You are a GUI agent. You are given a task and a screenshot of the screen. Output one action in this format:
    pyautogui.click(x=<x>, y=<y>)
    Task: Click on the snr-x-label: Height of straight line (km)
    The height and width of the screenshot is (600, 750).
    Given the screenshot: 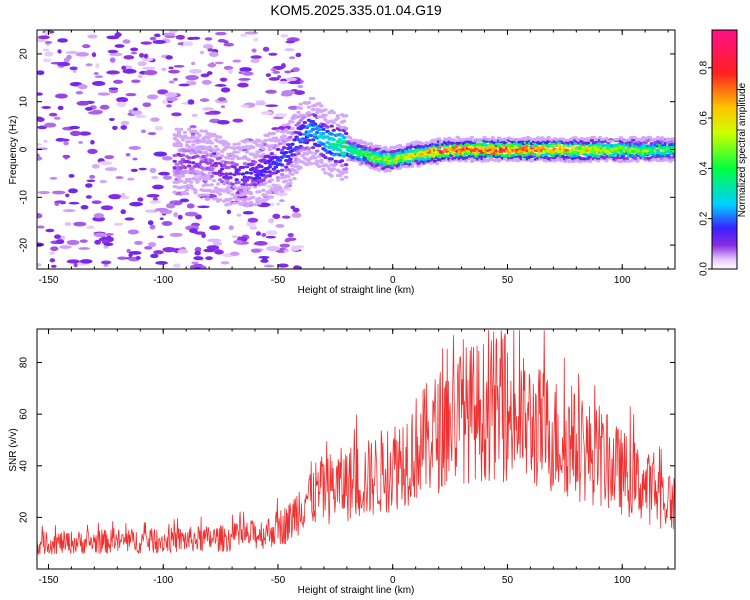 What is the action you would take?
    pyautogui.click(x=356, y=590)
    